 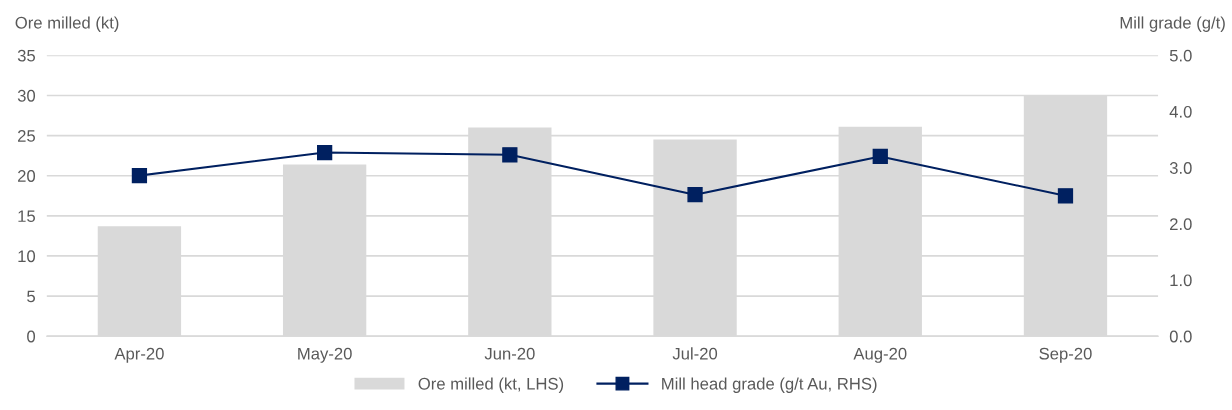 What do you see at coordinates (1172, 24) in the screenshot?
I see `y2-axis-title: Mill grade (g/t)` at bounding box center [1172, 24].